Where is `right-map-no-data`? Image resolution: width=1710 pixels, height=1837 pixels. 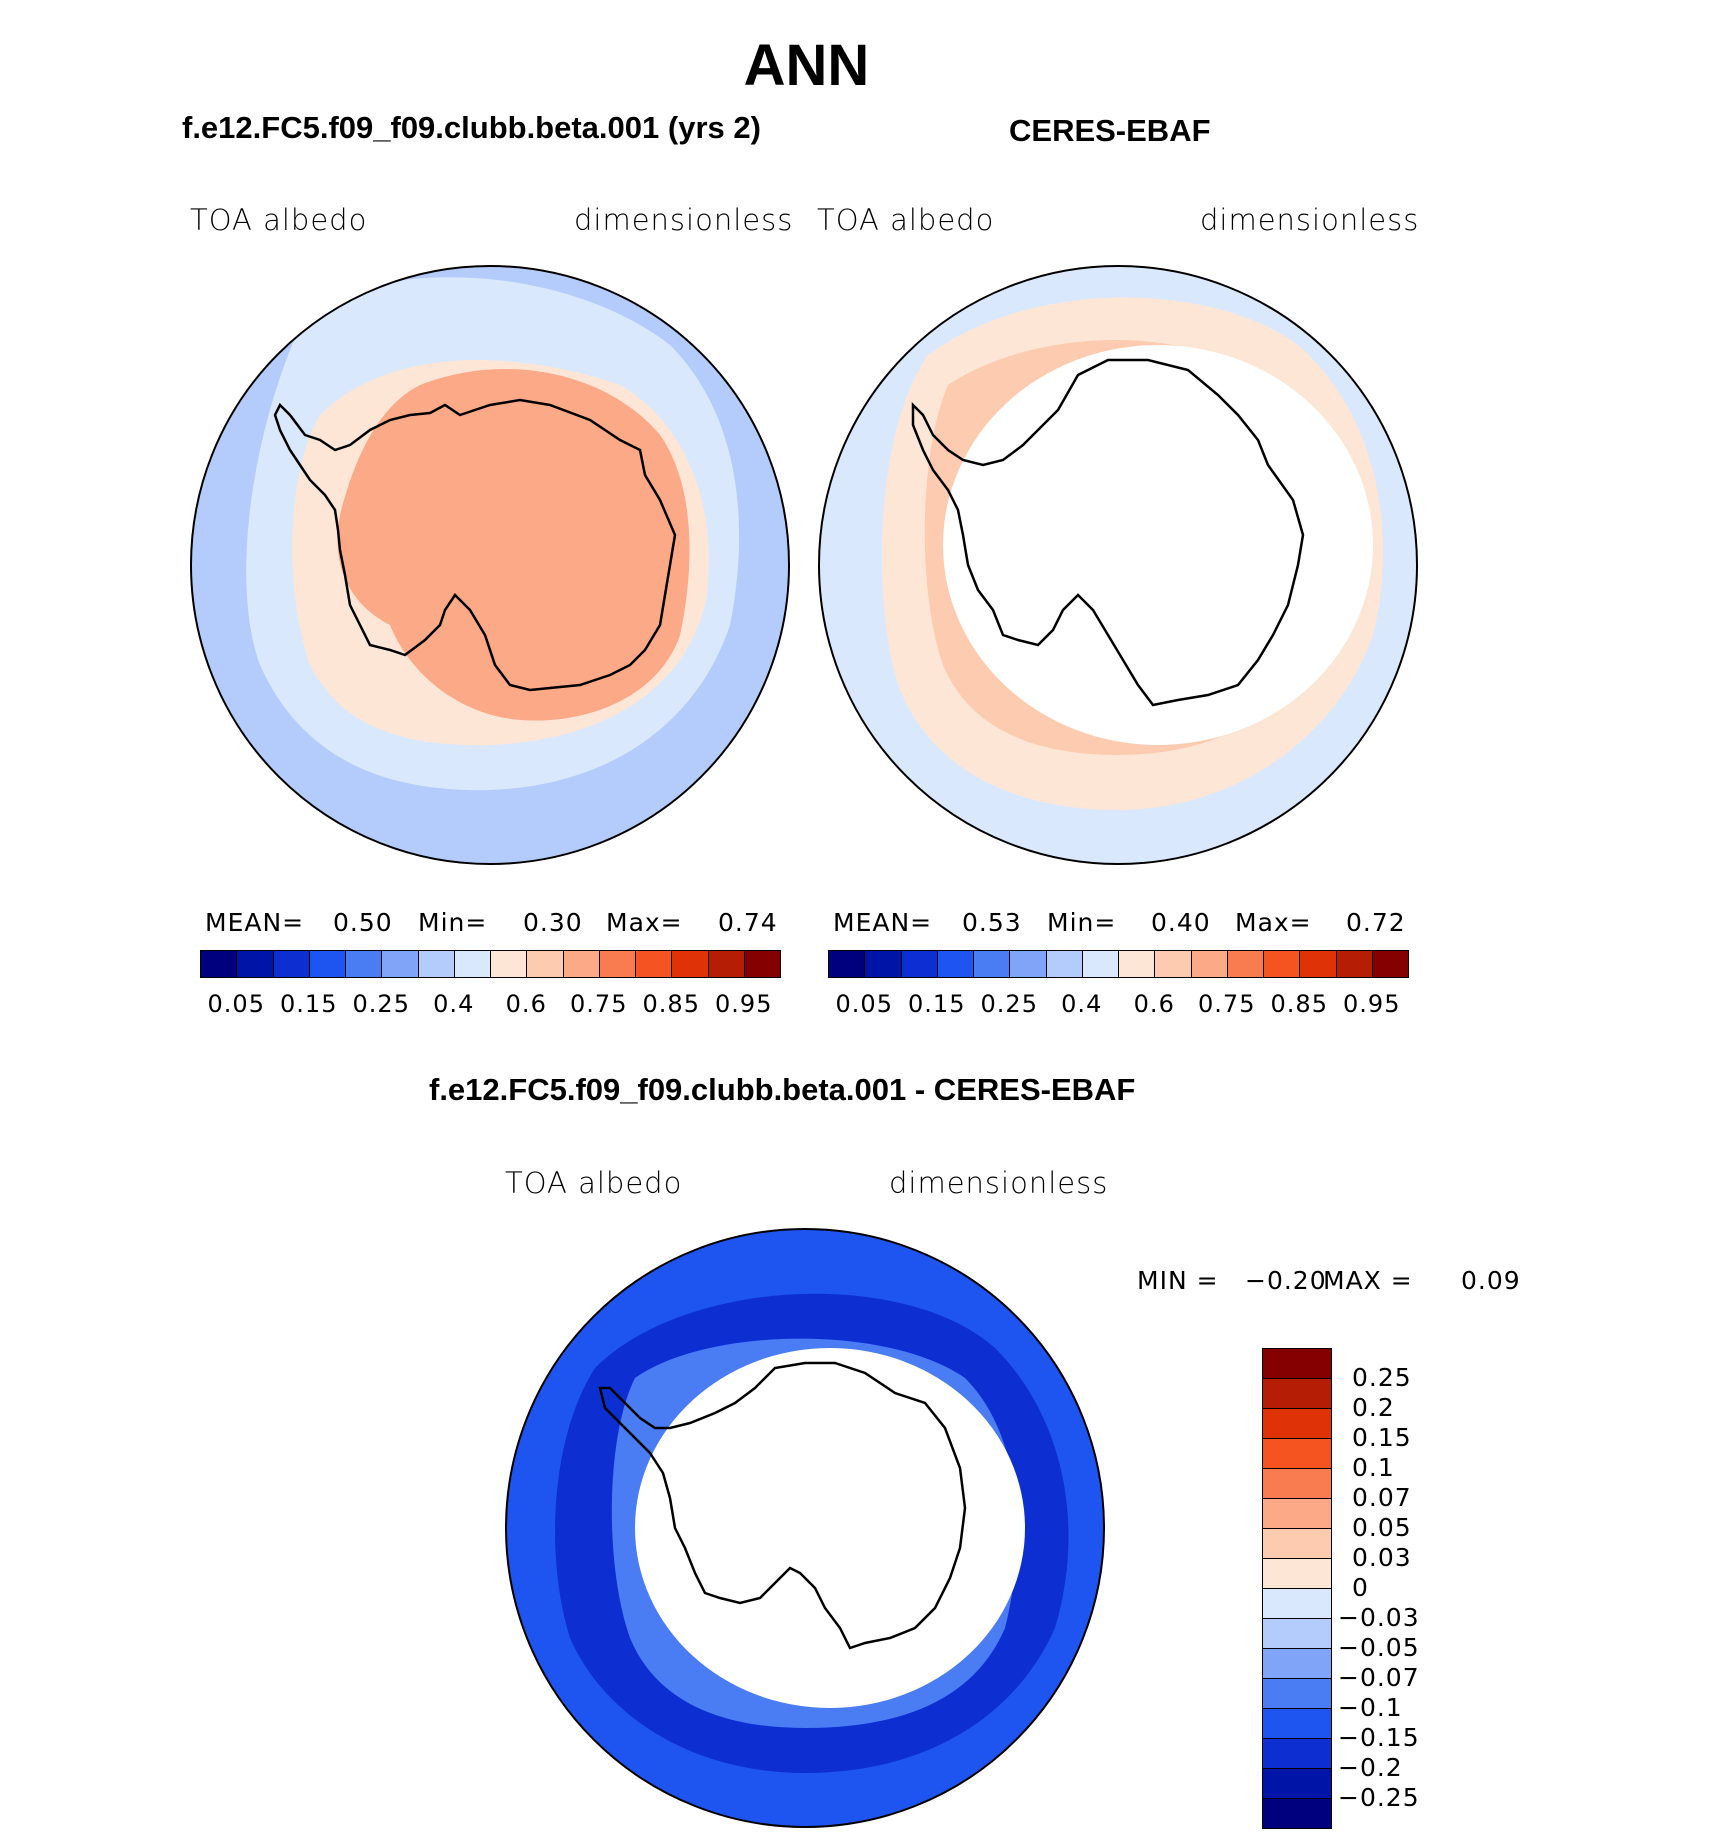 right-map-no-data is located at coordinates (1158, 545).